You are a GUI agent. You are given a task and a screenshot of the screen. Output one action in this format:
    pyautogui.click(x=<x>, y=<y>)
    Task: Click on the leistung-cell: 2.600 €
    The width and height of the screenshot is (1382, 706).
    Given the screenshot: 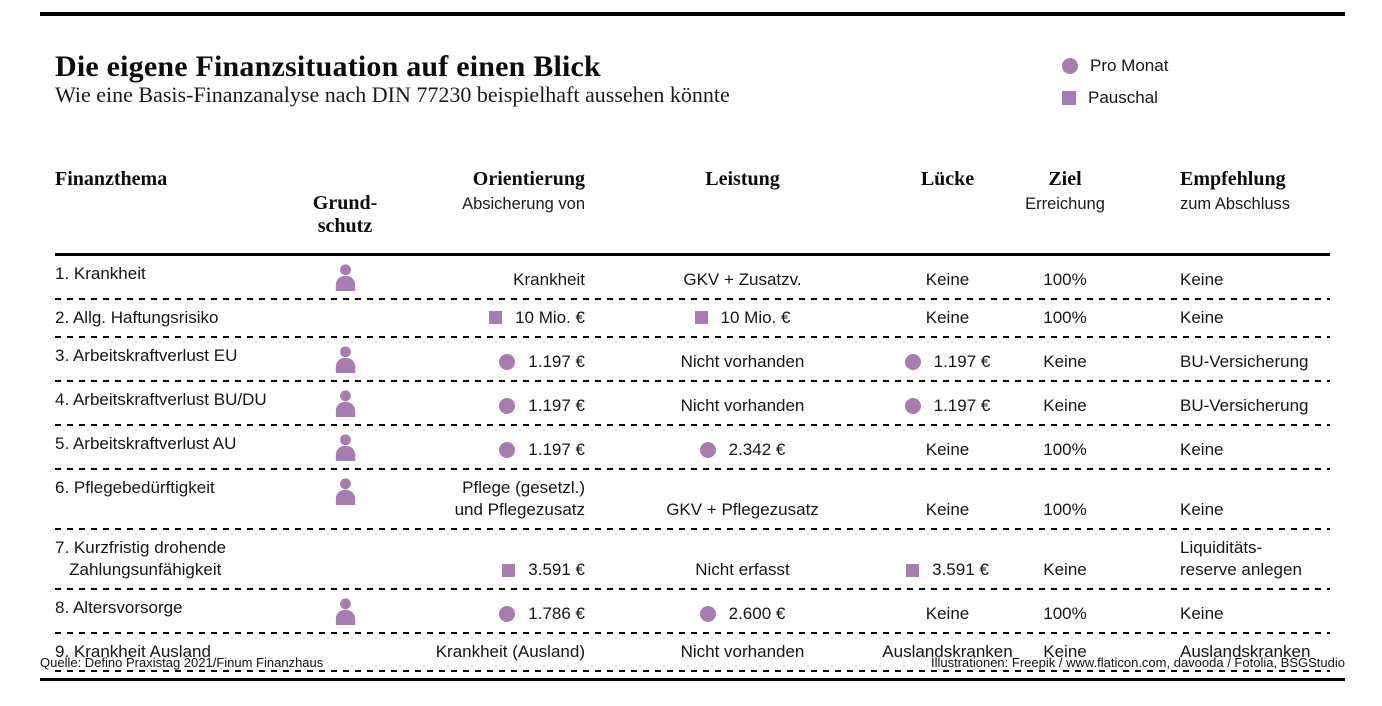 What is the action you would take?
    pyautogui.click(x=742, y=614)
    